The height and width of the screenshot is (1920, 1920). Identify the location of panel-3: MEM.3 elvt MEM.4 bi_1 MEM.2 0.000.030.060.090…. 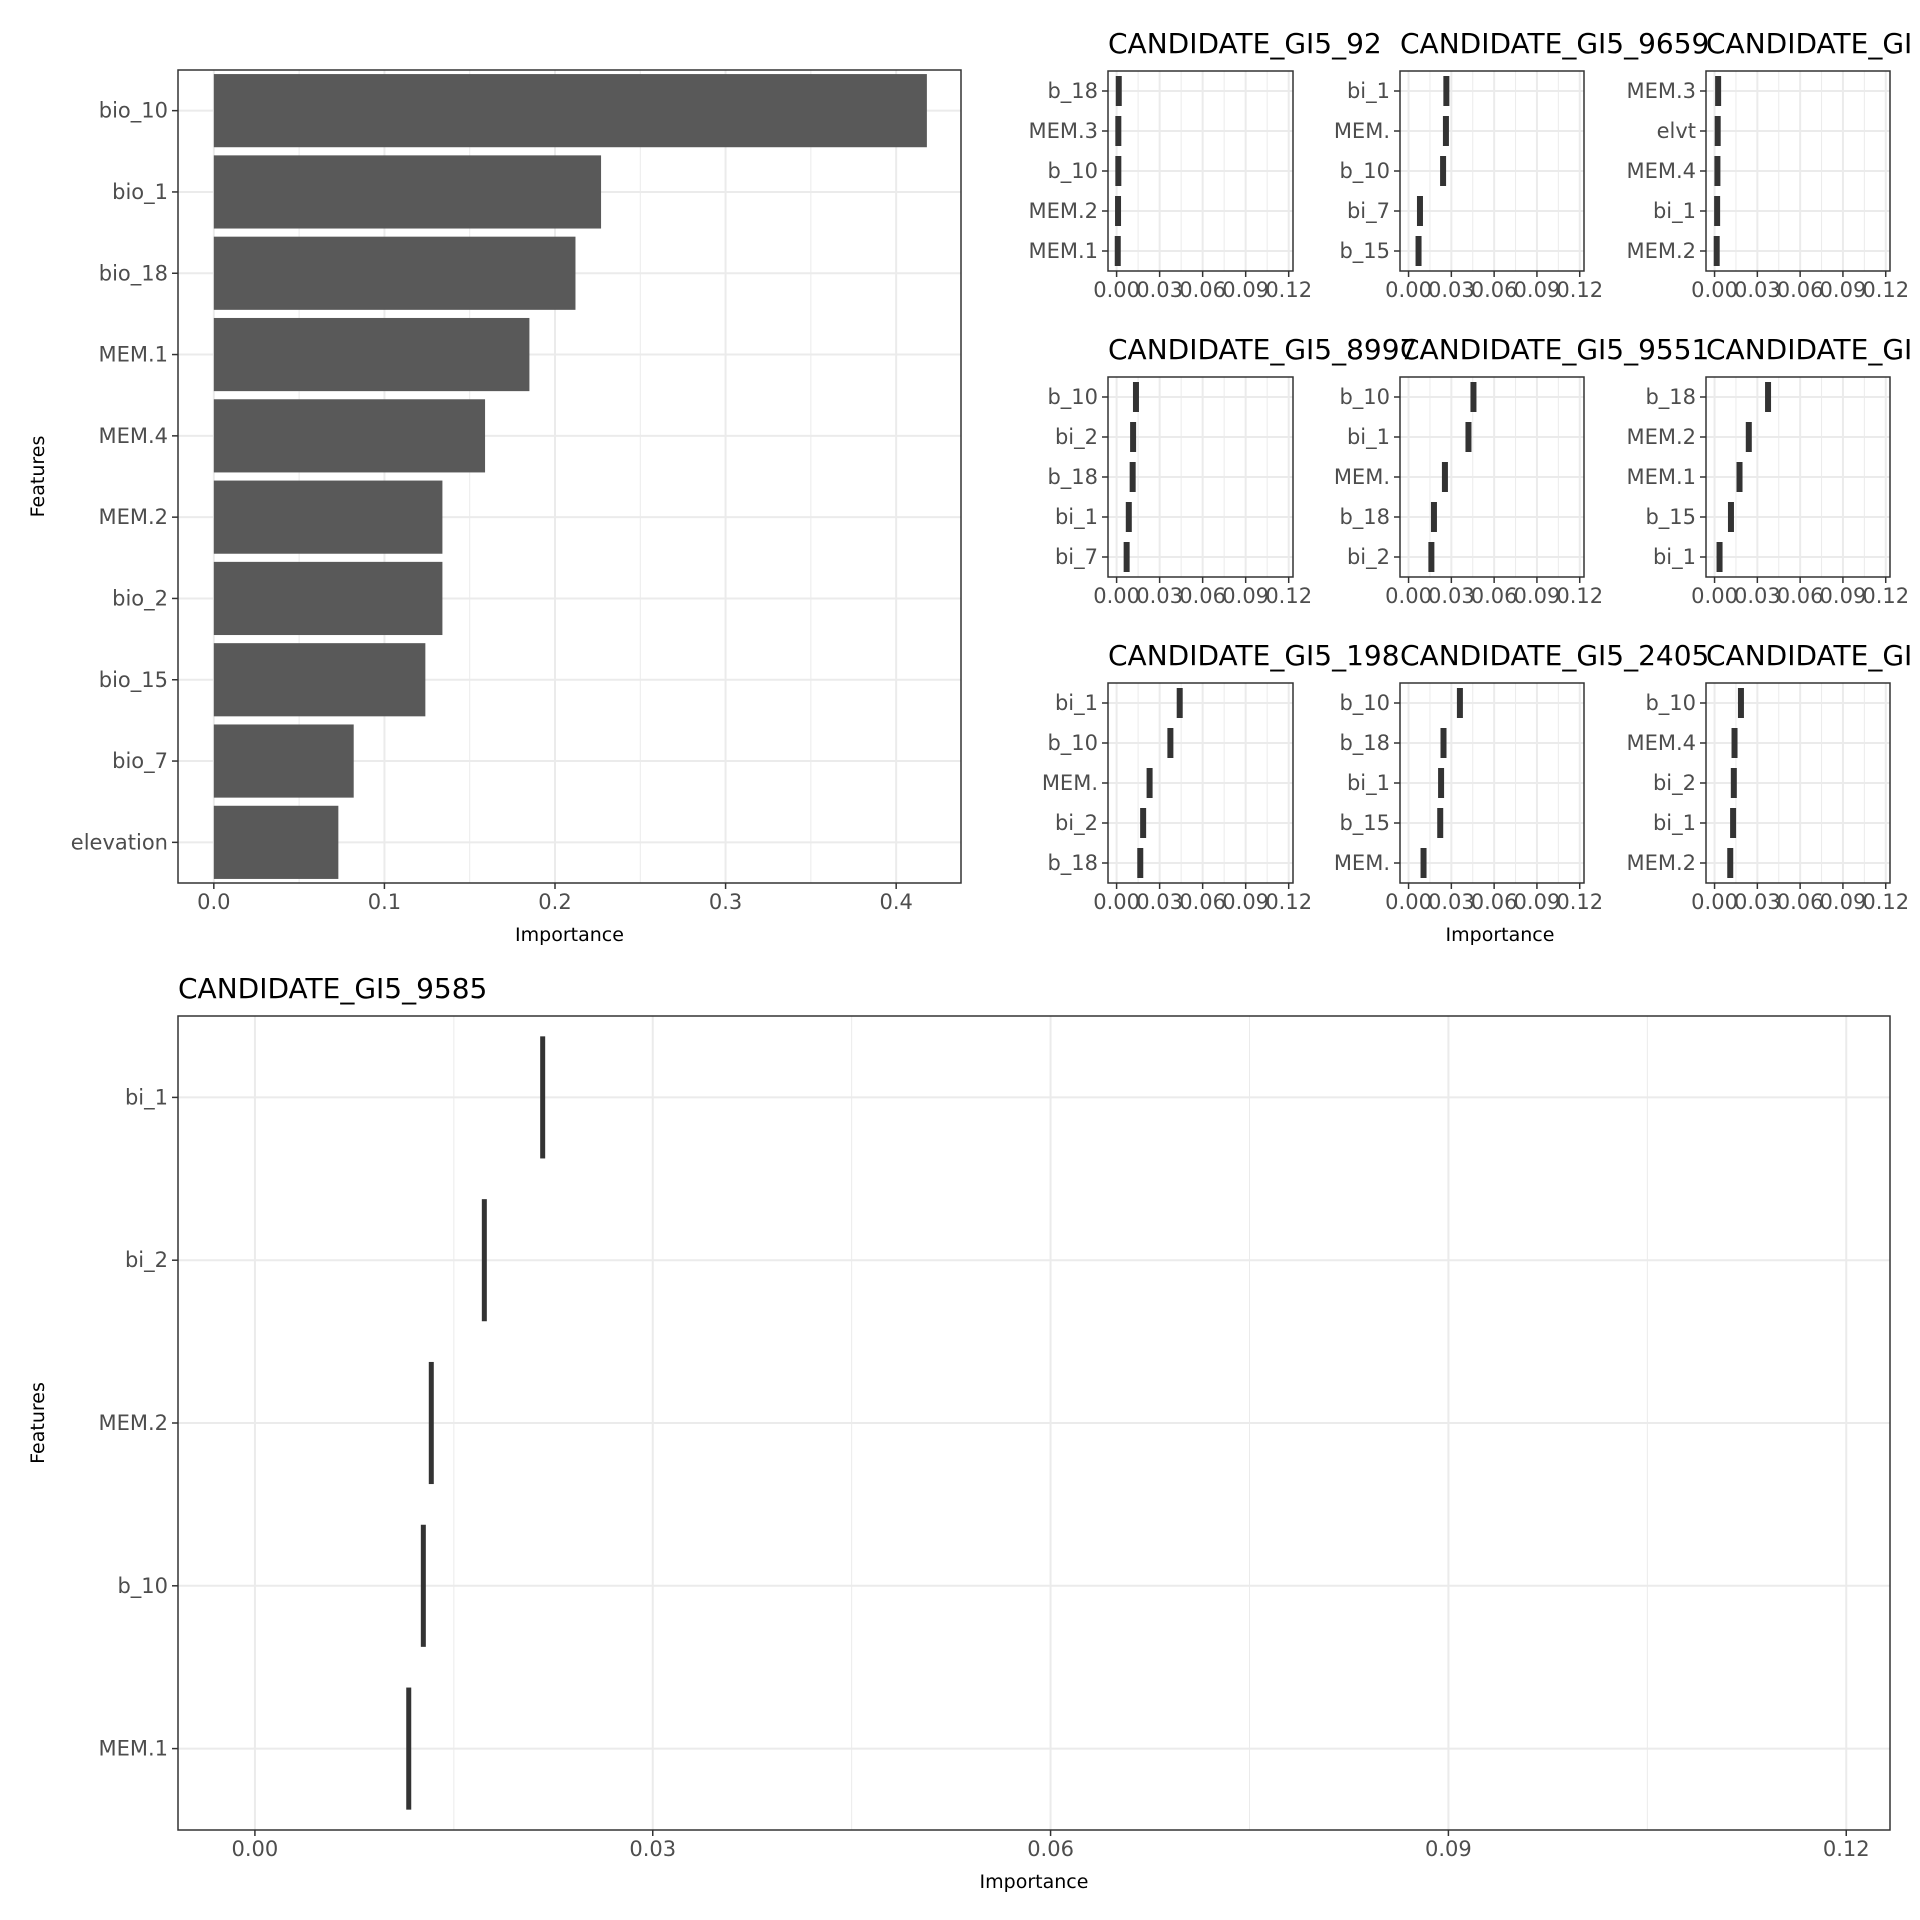
(1769, 164).